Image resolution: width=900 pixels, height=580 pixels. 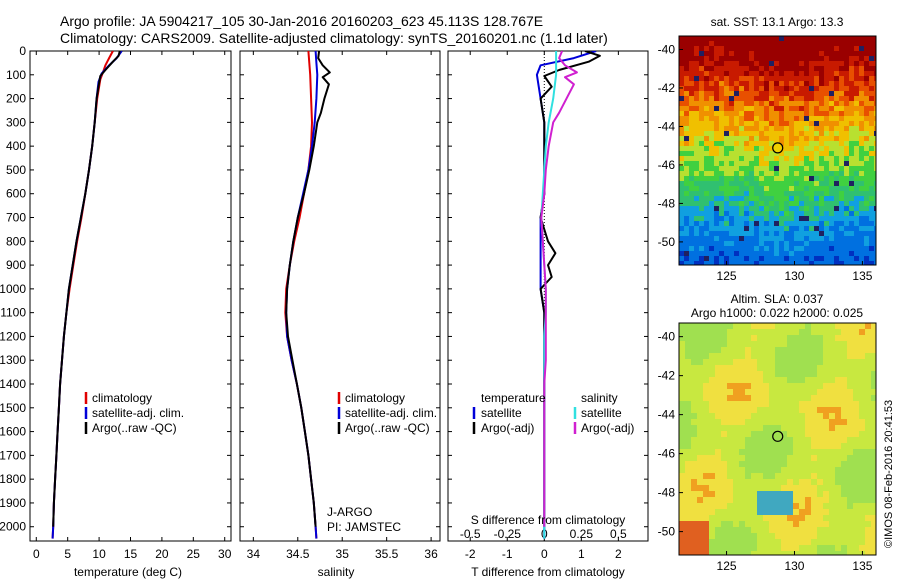 I want to click on map-y-tick-label: -46, so click(x=667, y=165).